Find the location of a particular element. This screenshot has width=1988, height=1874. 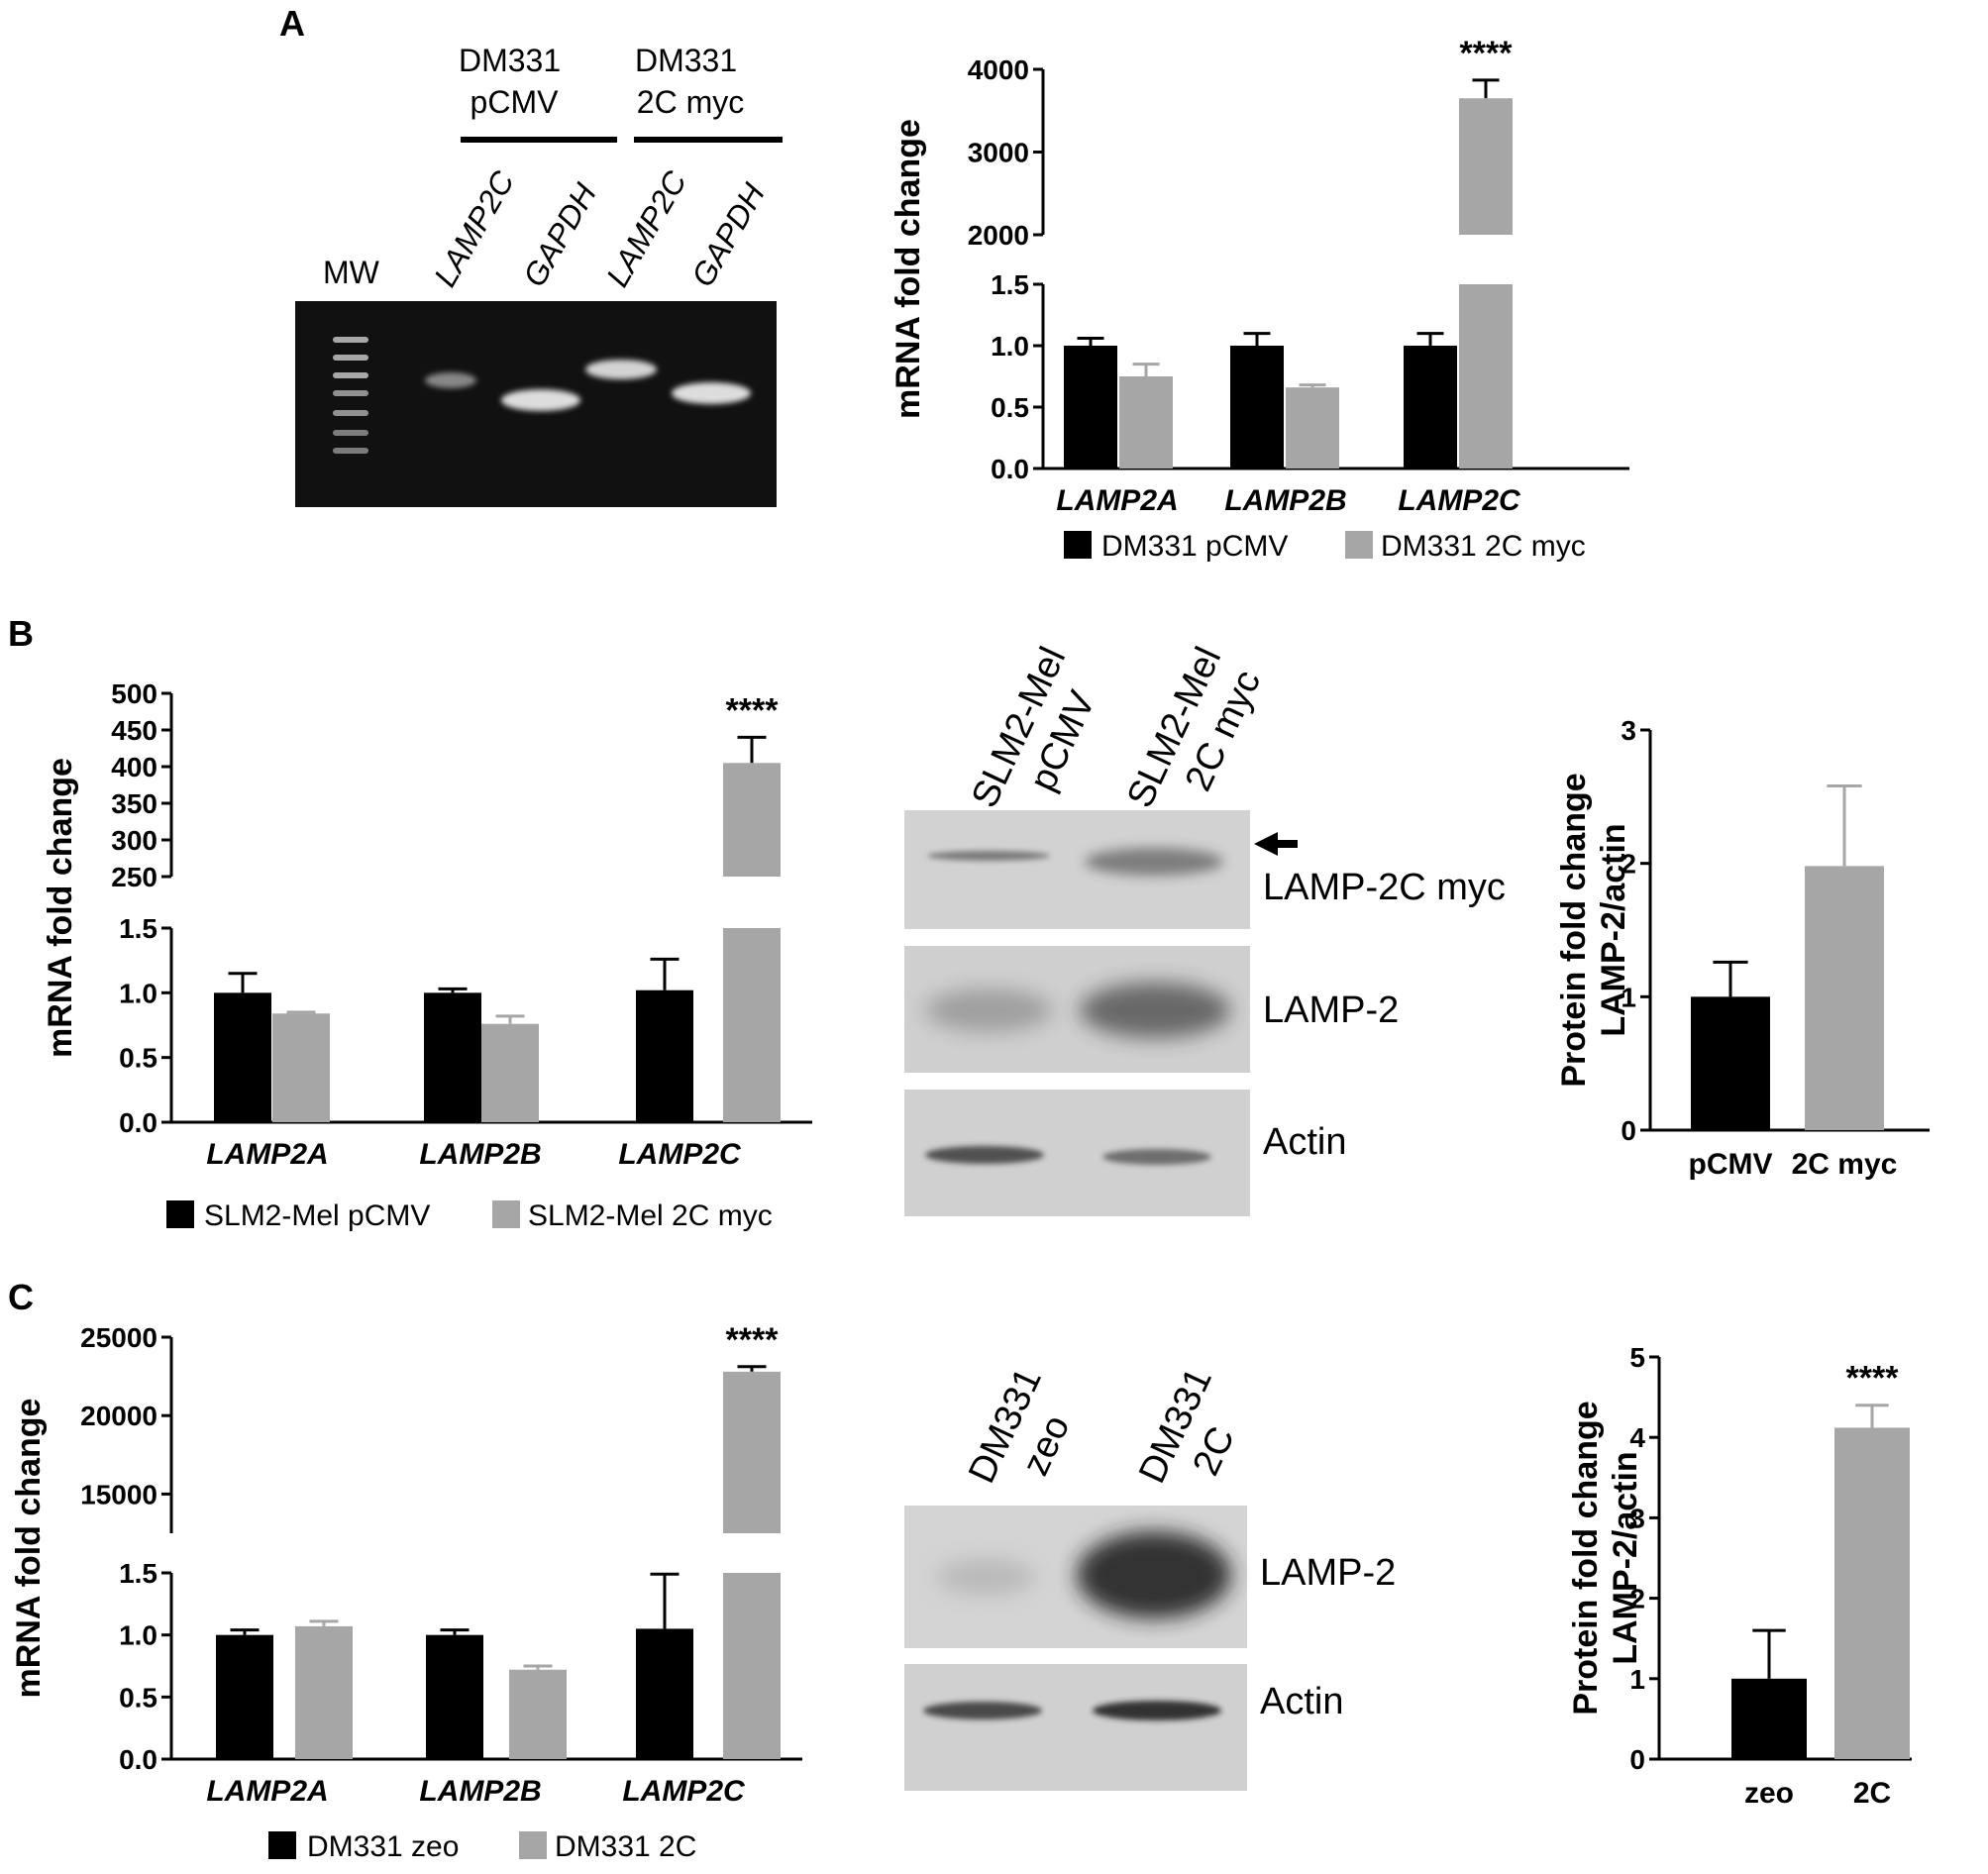

gel-a-group-2-line-2: 2C myc is located at coordinates (690, 102).